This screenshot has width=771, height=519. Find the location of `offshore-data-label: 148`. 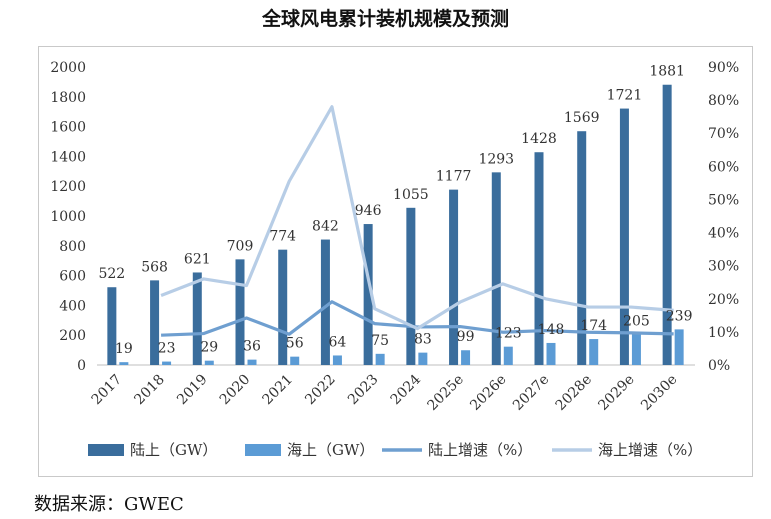

offshore-data-label: 148 is located at coordinates (551, 330).